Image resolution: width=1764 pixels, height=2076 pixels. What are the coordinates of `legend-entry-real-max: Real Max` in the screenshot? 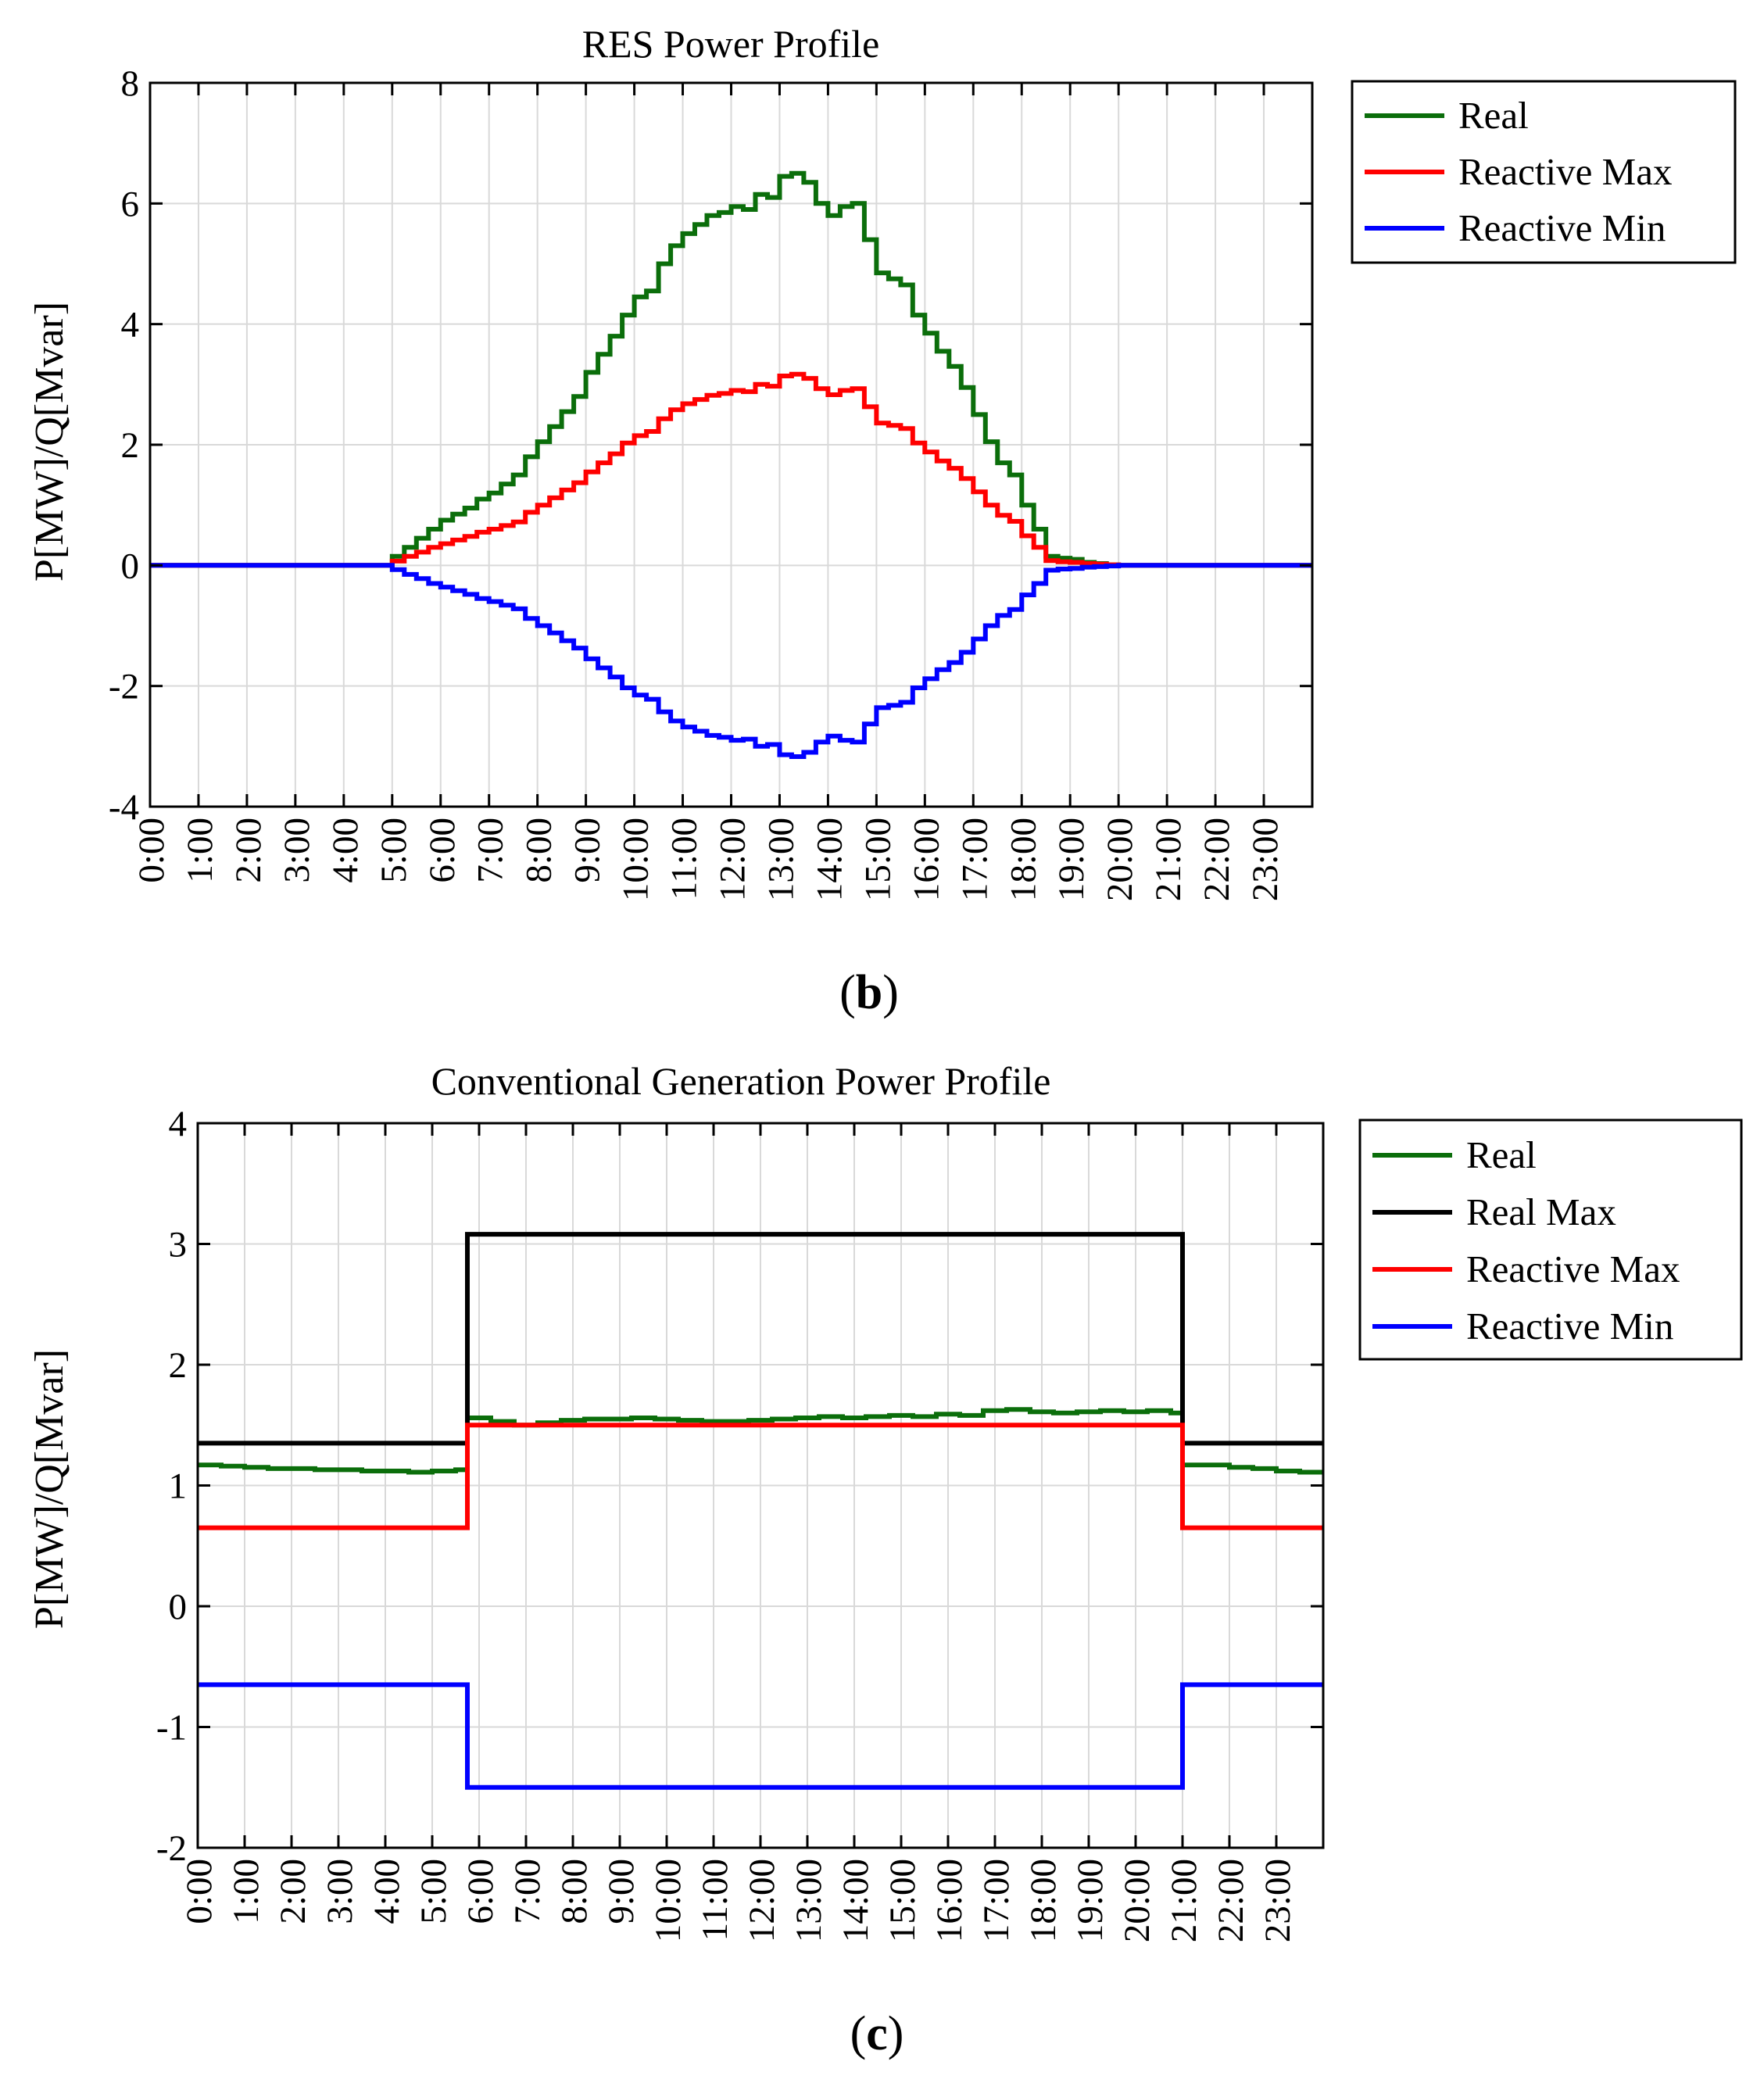 It's located at (1541, 1211).